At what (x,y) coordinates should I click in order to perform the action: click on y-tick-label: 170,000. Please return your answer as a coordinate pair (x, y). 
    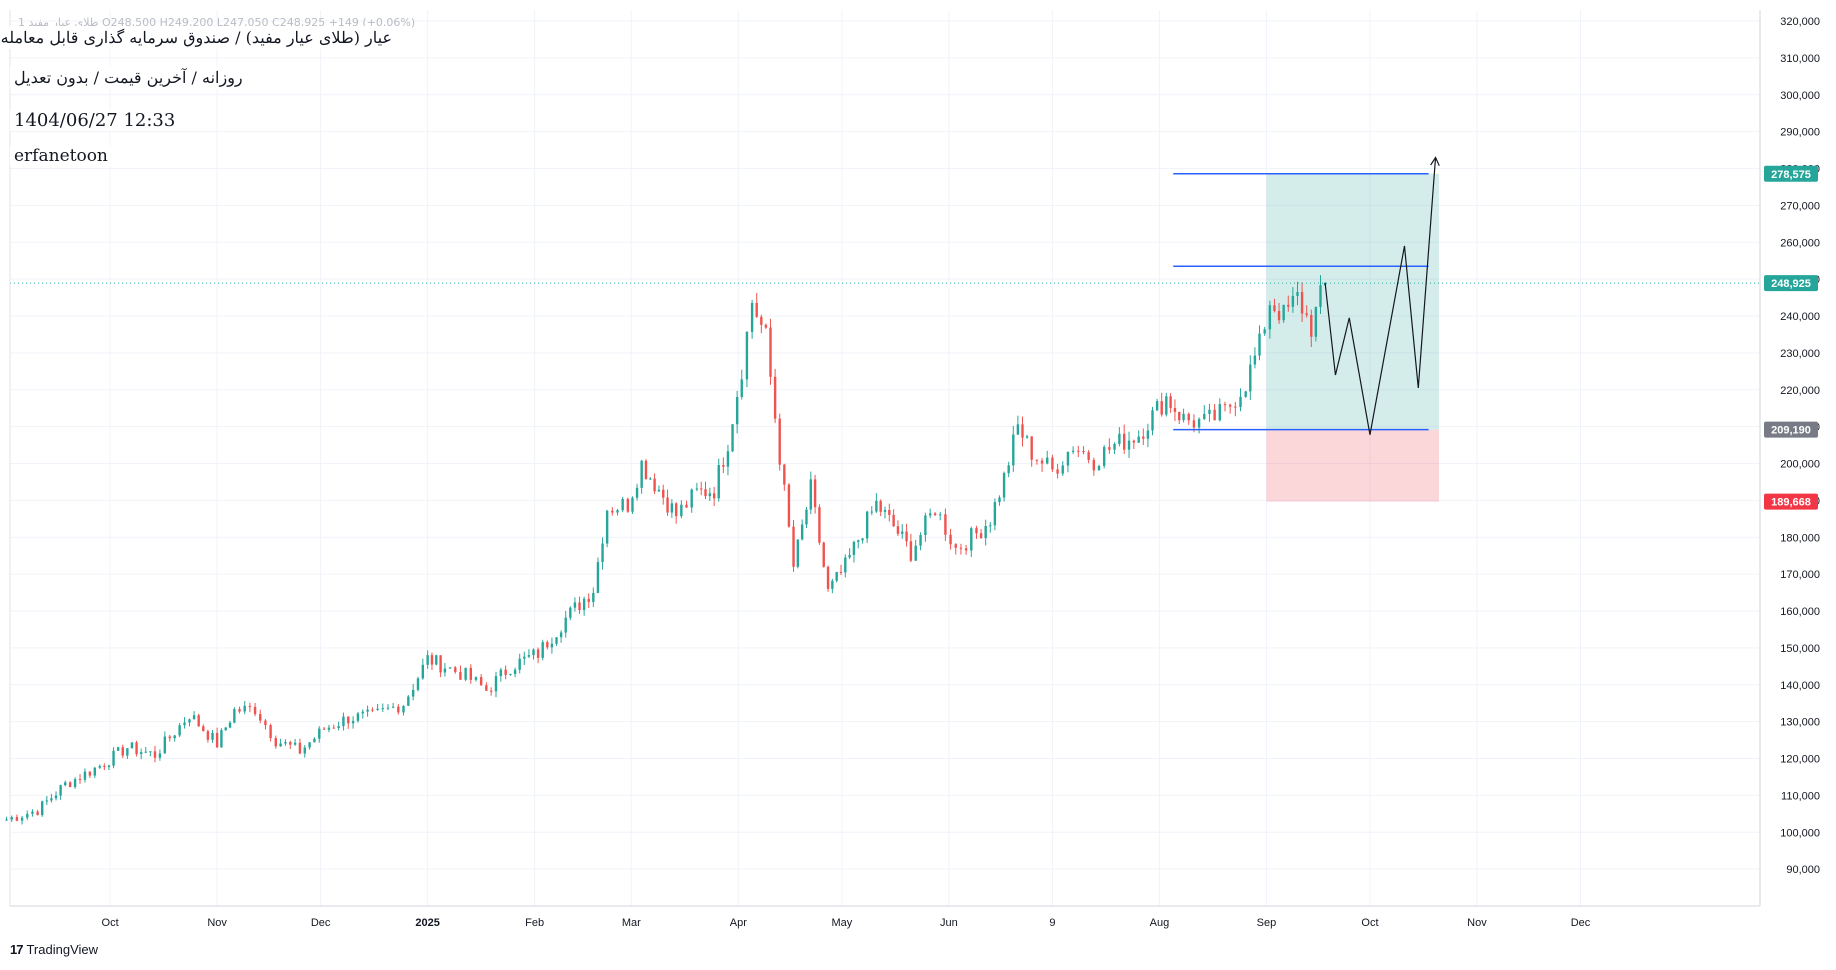
    Looking at the image, I should click on (1800, 575).